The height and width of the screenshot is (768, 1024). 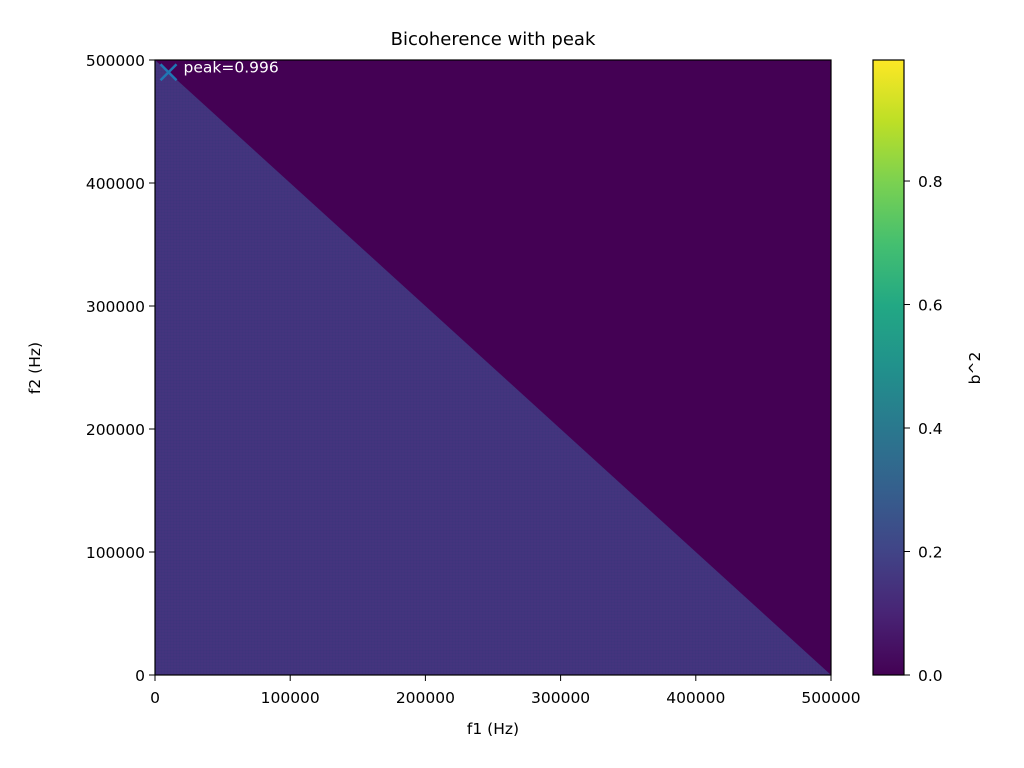 I want to click on x-tick-label: 200000, so click(x=425, y=698).